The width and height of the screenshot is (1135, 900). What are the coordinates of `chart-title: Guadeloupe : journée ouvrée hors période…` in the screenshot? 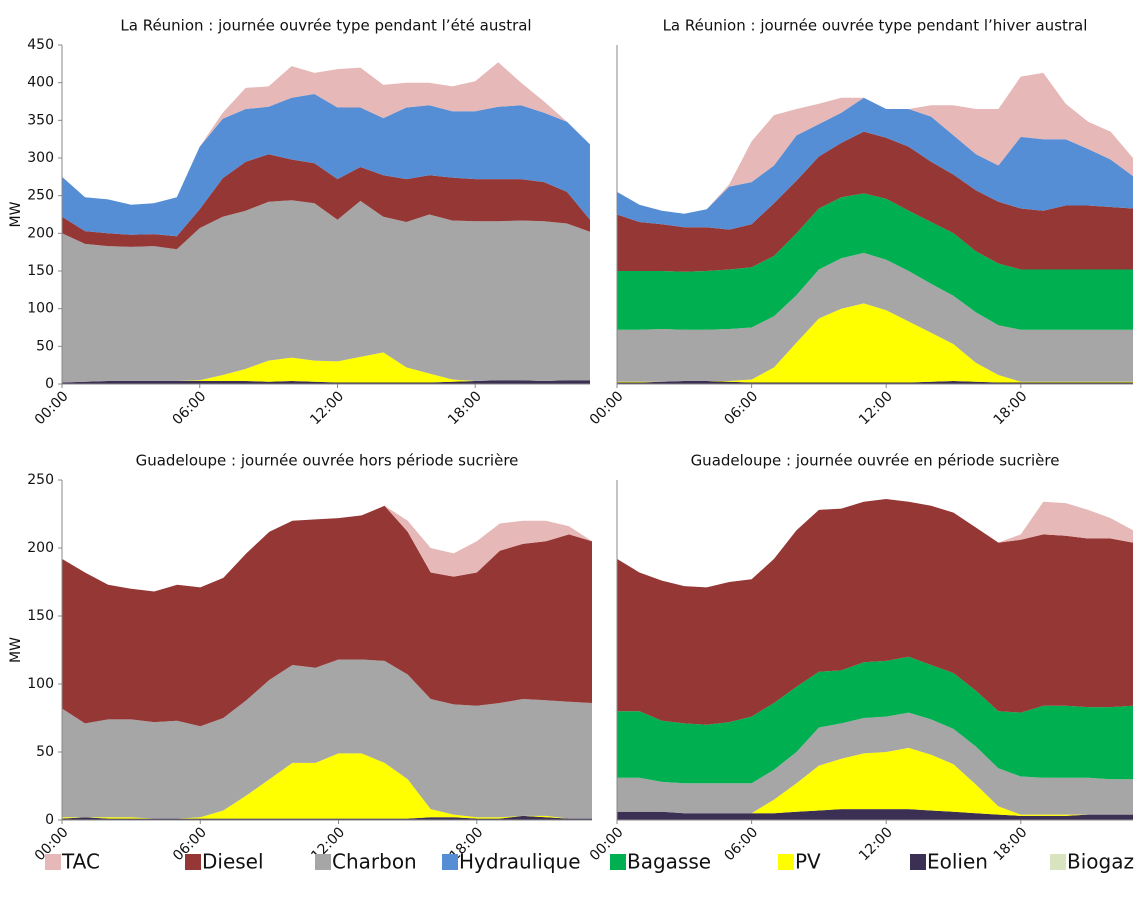 It's located at (327, 461).